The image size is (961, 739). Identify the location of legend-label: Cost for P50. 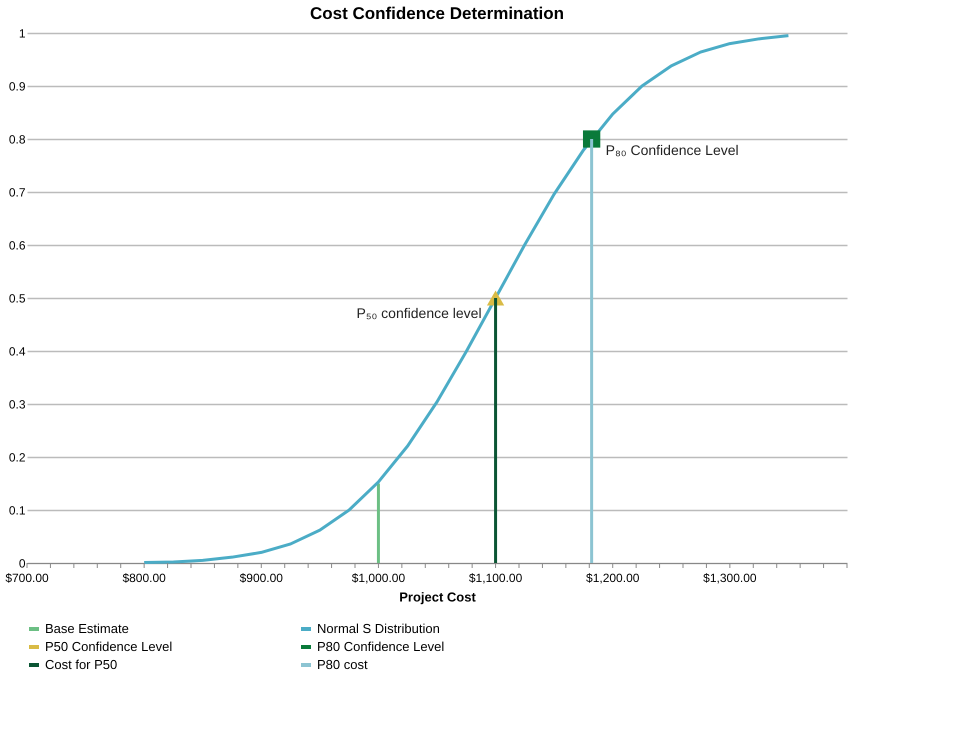
(81, 664).